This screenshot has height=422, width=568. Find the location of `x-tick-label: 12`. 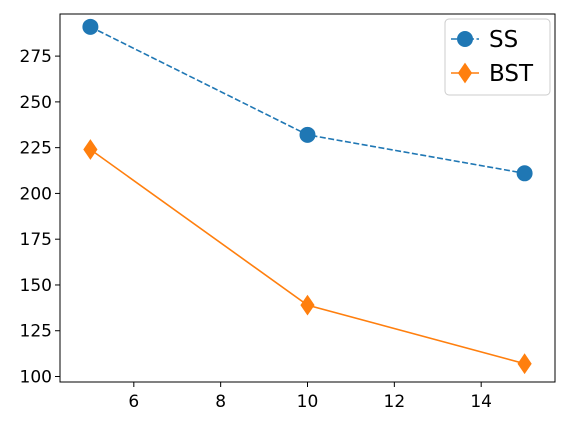

x-tick-label: 12 is located at coordinates (395, 402).